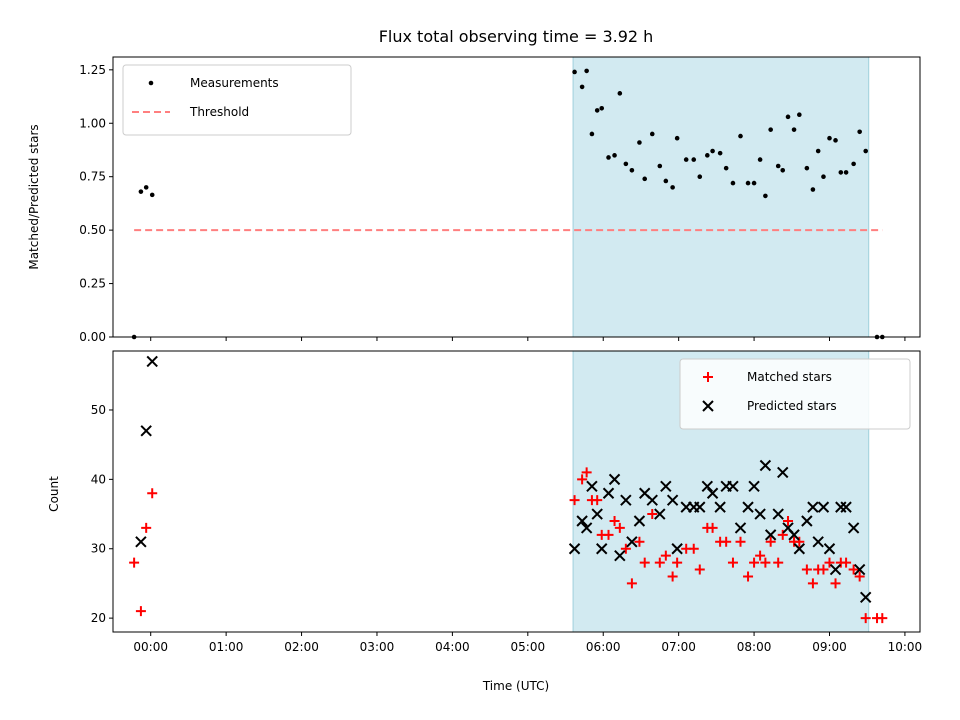 The width and height of the screenshot is (960, 720). I want to click on top-y-tick-label: 0.50, so click(92, 230).